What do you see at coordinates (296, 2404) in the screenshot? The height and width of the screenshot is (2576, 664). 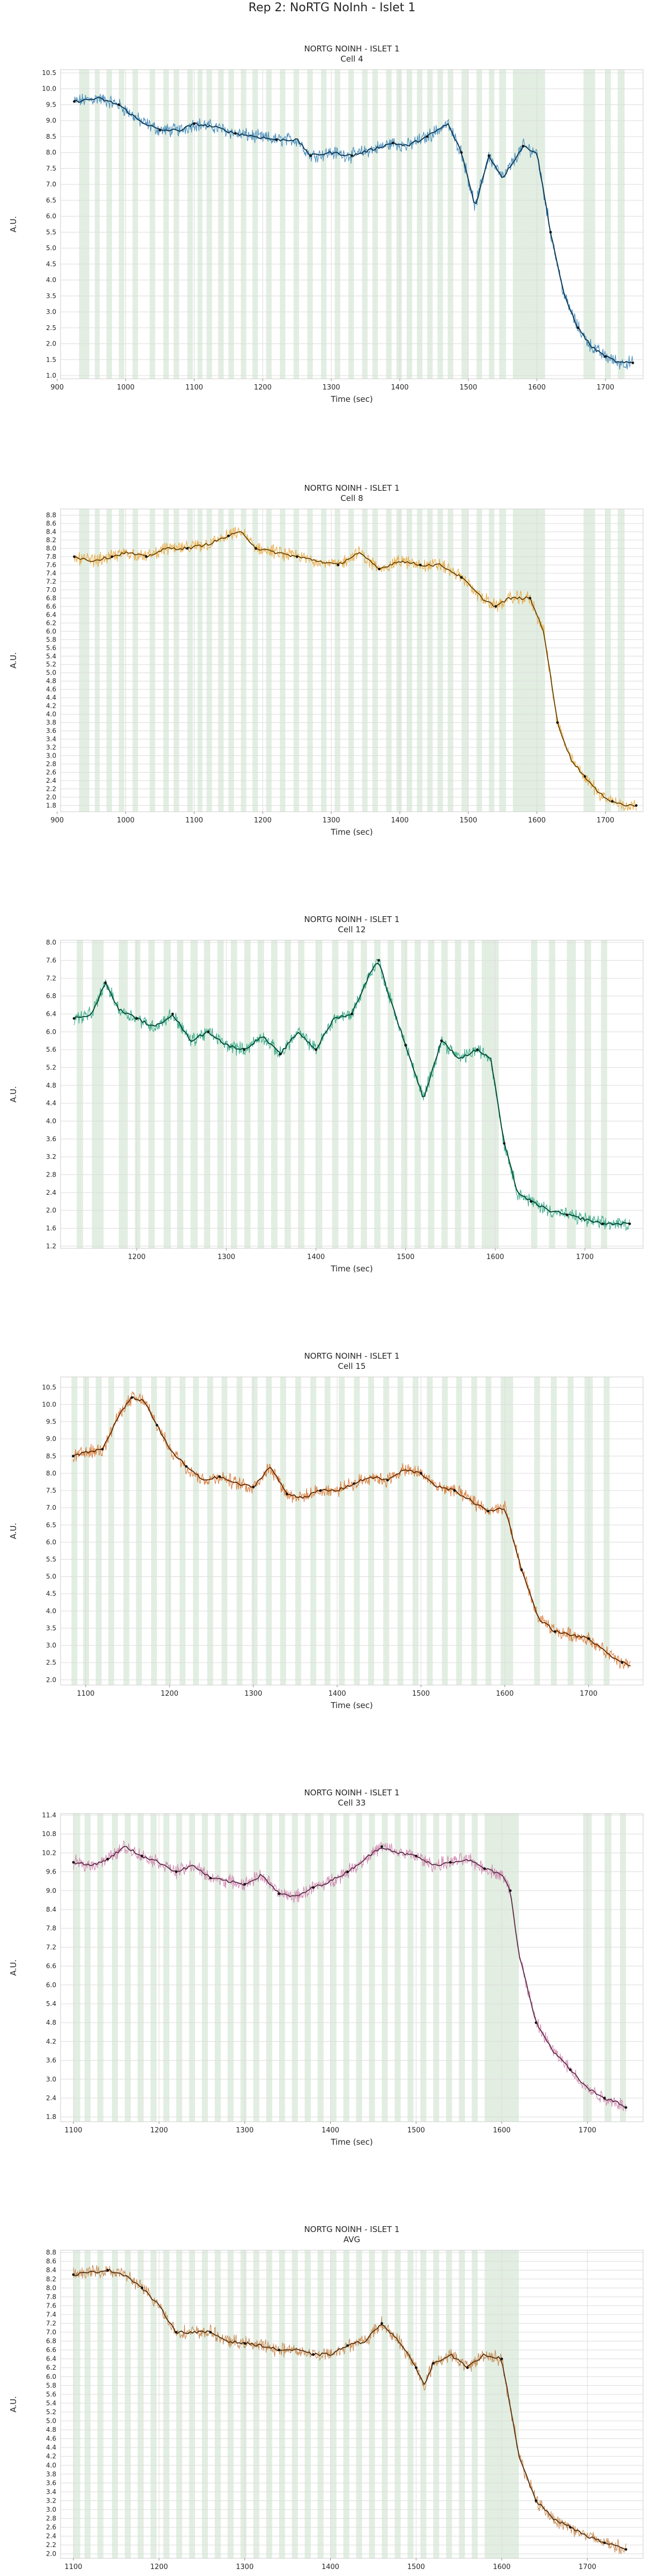 I see `shaded-intervals` at bounding box center [296, 2404].